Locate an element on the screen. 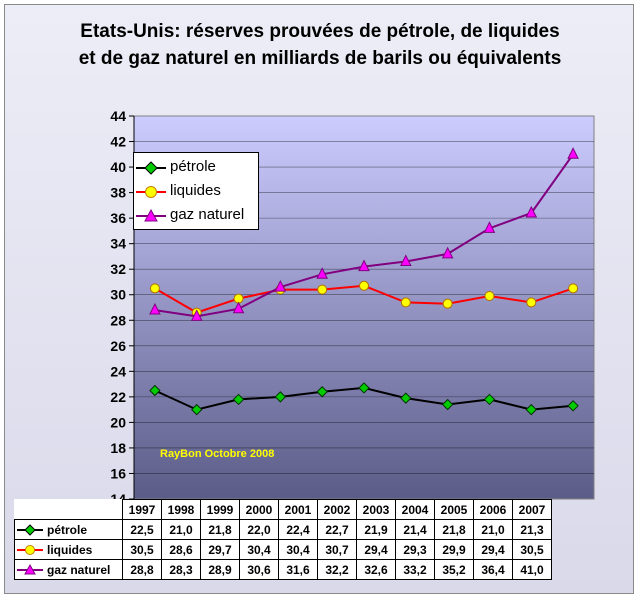 Image resolution: width=640 pixels, height=600 pixels. table-row-header-gaz-naturel: gaz naturel is located at coordinates (68, 569).